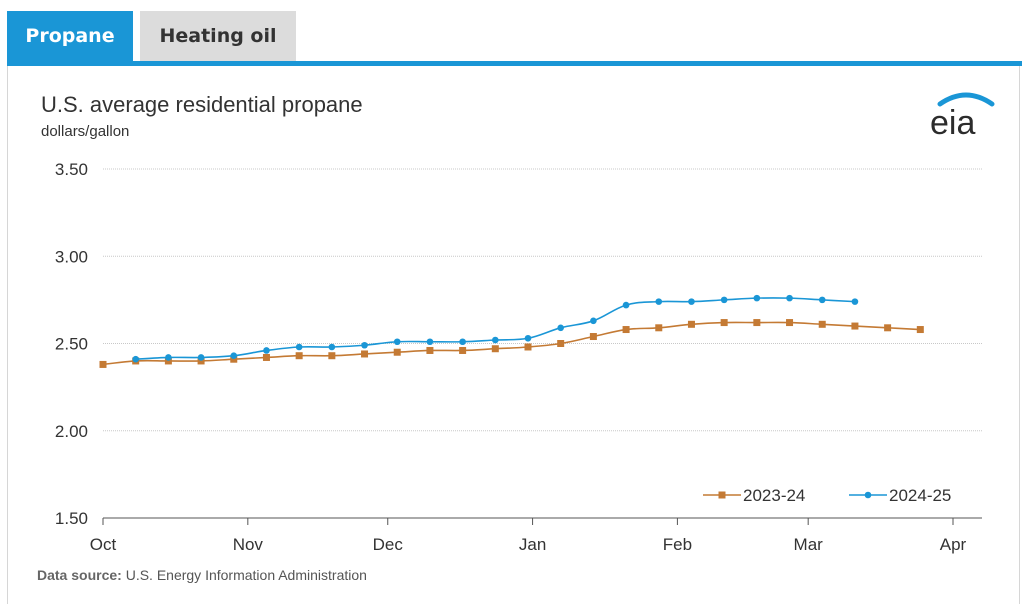  Describe the element at coordinates (920, 495) in the screenshot. I see `legend-label-2024-25: 2024-25` at that location.